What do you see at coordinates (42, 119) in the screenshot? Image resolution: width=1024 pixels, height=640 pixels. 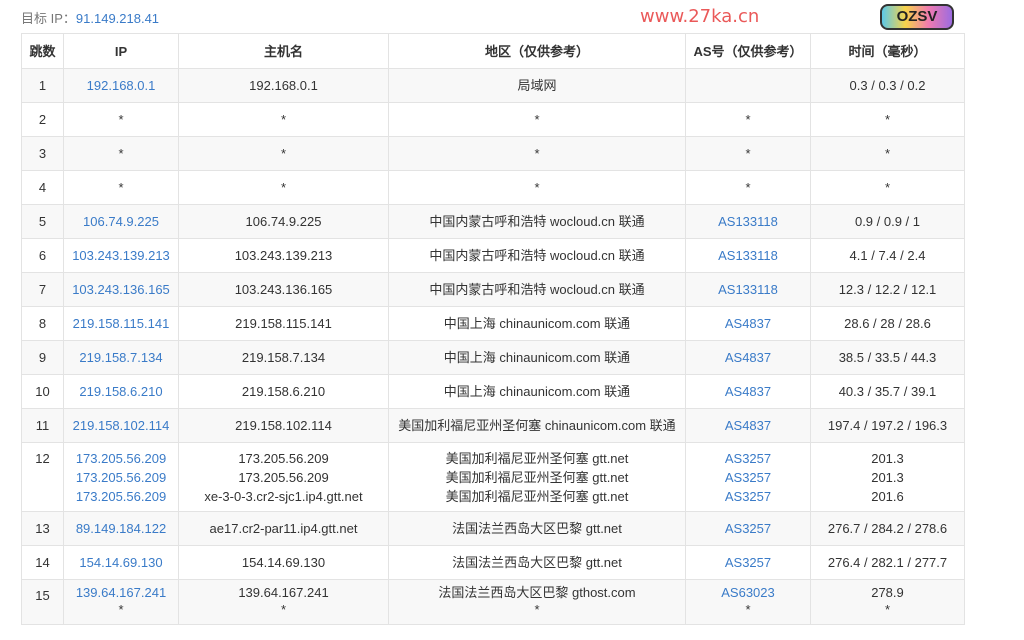 I see `hop-cell: 2` at bounding box center [42, 119].